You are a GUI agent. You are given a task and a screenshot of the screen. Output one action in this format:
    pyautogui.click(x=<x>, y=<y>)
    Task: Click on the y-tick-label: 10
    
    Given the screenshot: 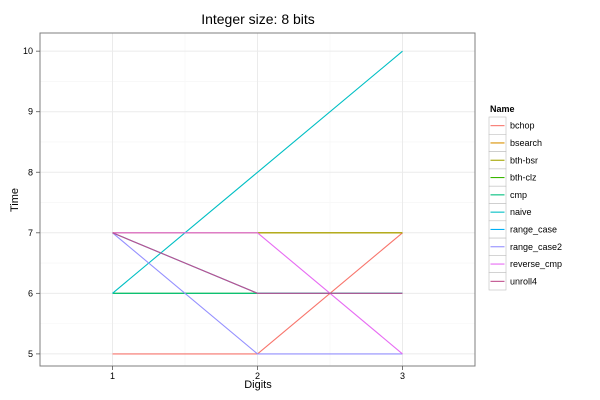 What is the action you would take?
    pyautogui.click(x=28, y=51)
    